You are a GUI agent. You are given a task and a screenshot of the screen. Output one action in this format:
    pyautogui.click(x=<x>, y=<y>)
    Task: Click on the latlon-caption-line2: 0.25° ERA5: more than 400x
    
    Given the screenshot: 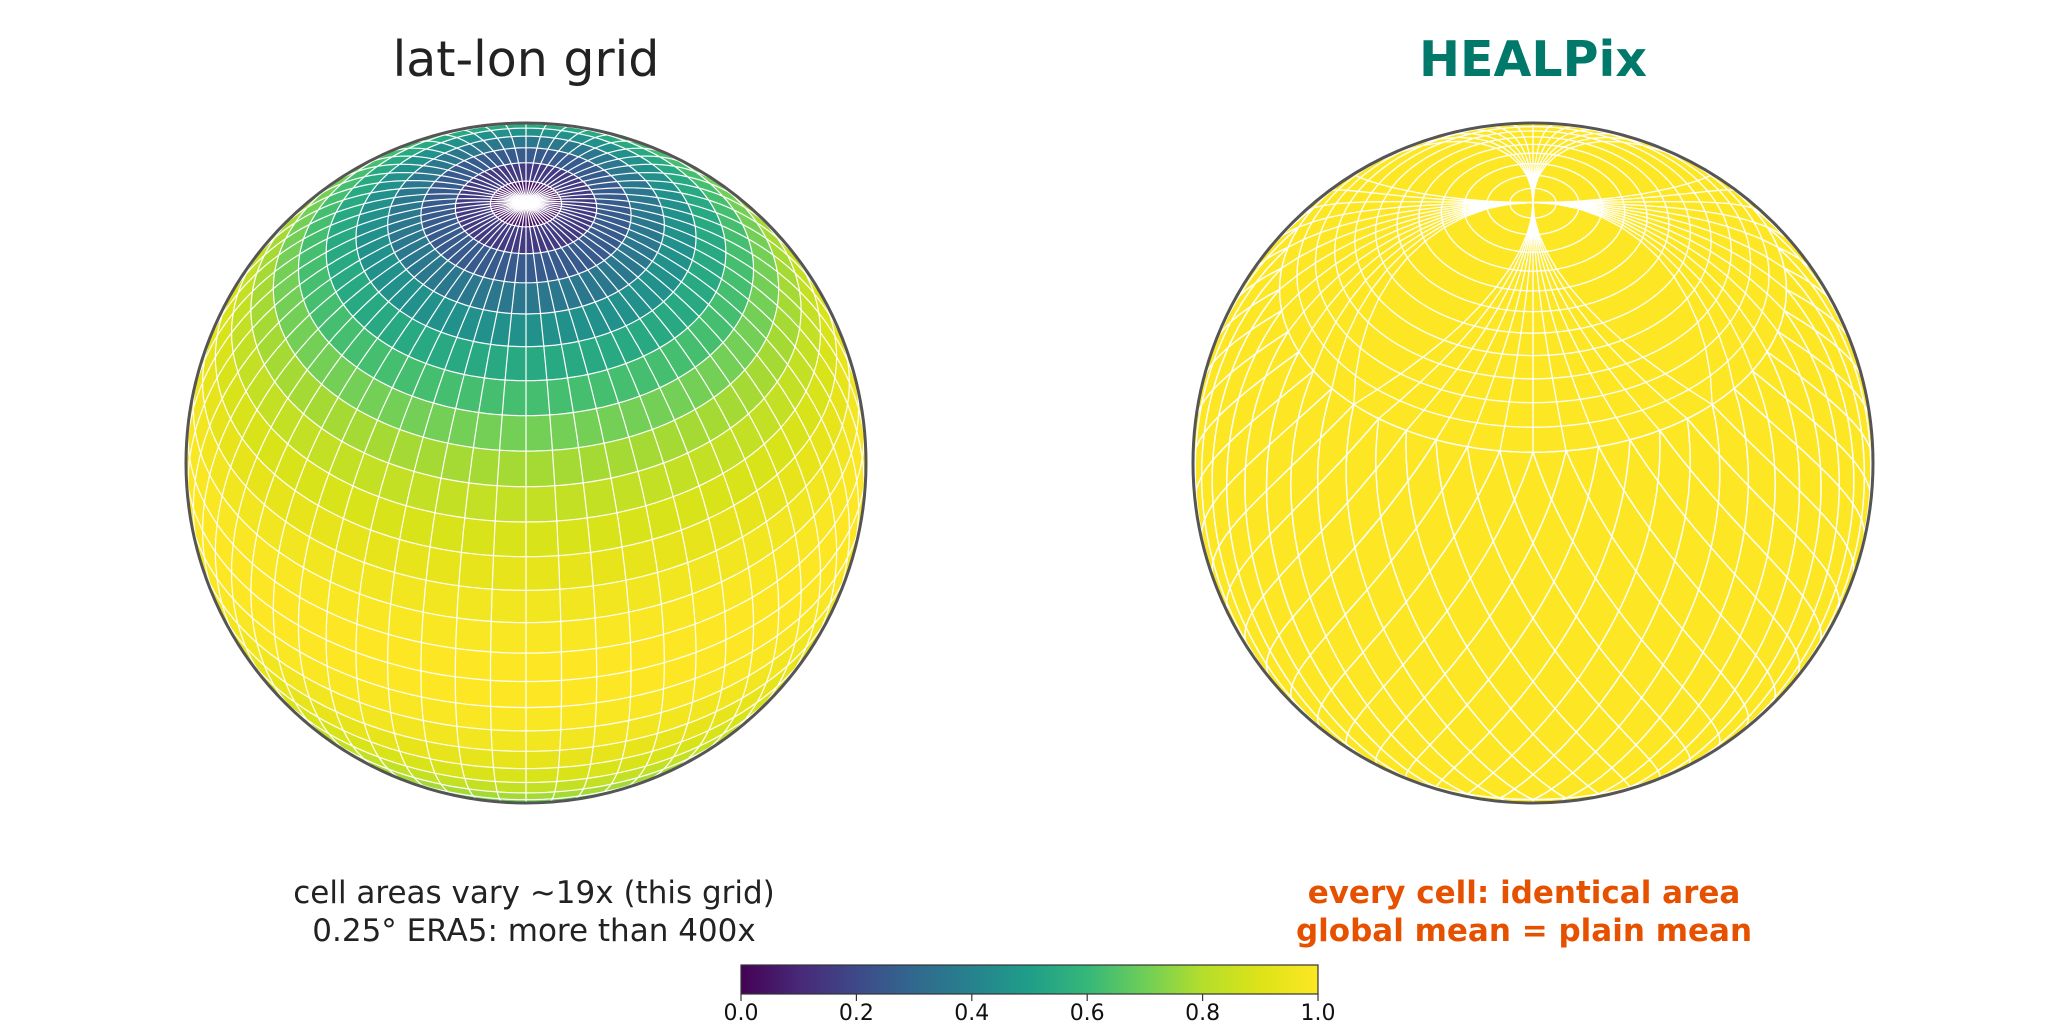 What is the action you would take?
    pyautogui.click(x=533, y=931)
    